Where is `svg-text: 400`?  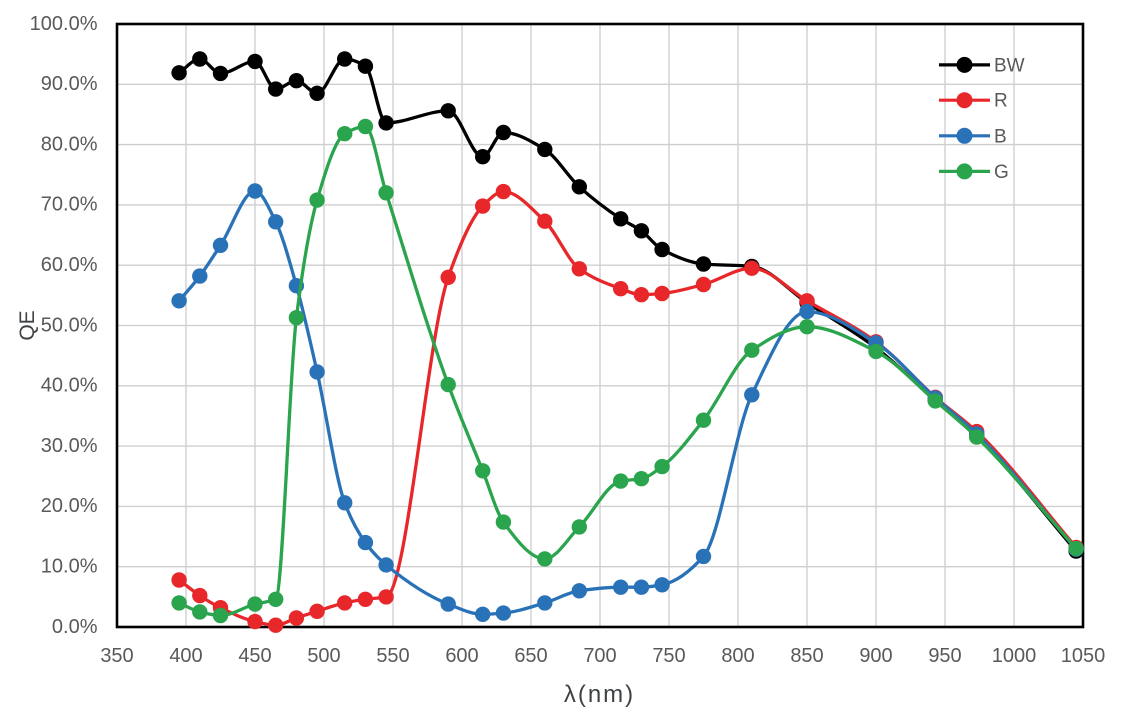 svg-text: 400 is located at coordinates (185, 656).